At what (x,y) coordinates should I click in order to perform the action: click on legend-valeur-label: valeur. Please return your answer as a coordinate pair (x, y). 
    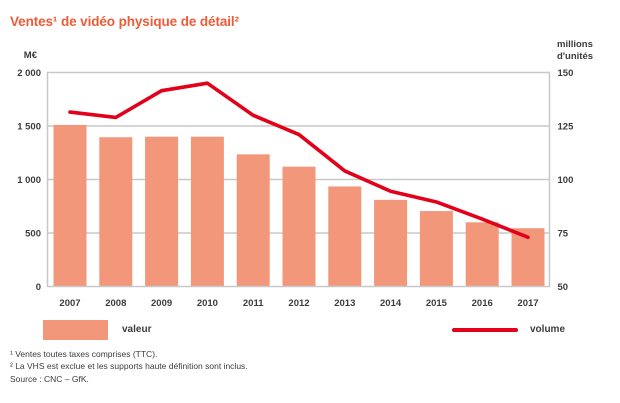
    Looking at the image, I should click on (137, 329).